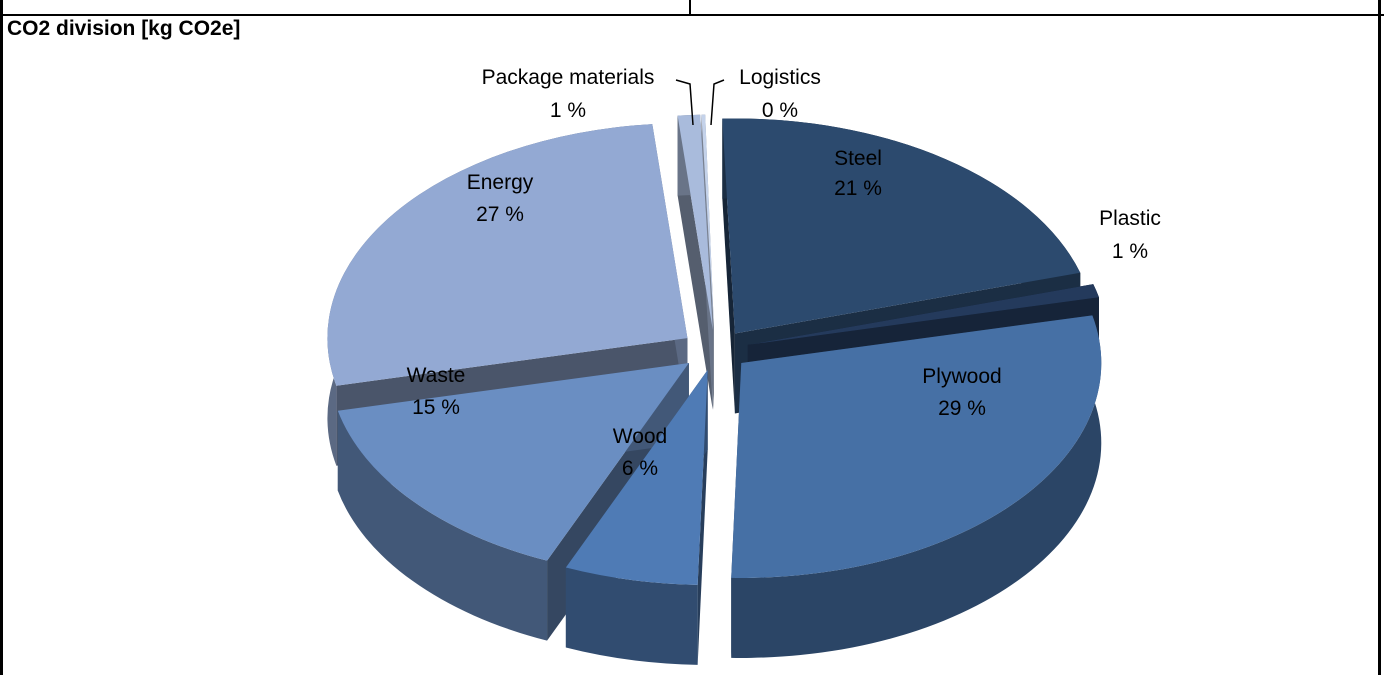  I want to click on label-wood: Wood, so click(640, 436).